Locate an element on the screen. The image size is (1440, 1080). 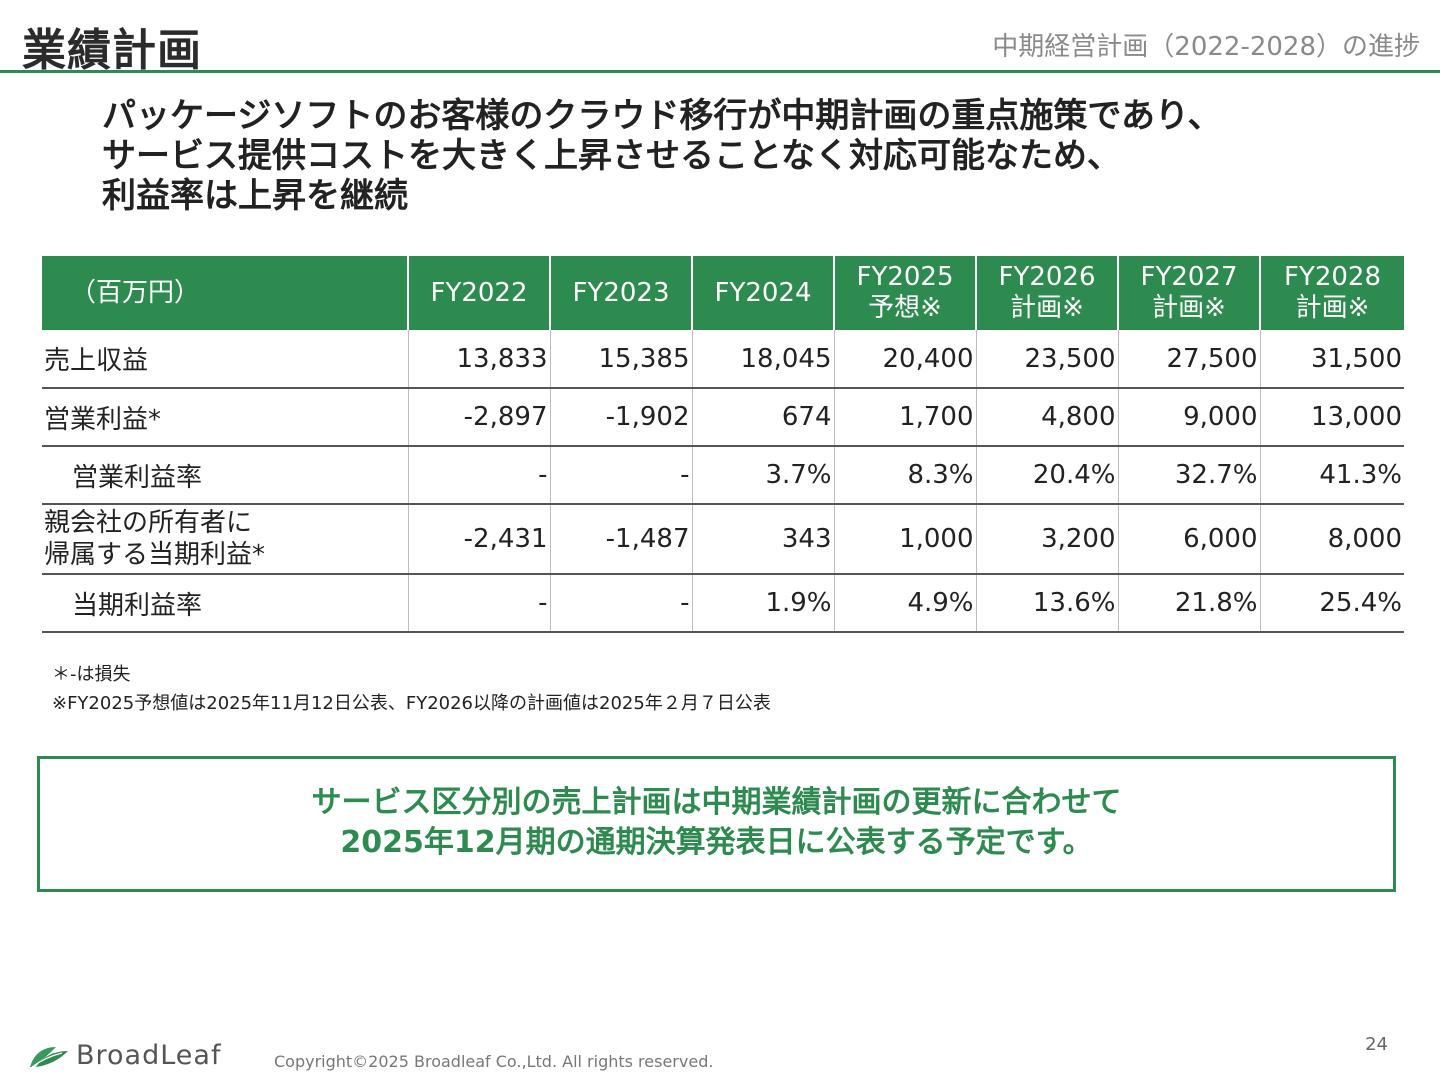
table-cell: 4,800 is located at coordinates (1046, 417).